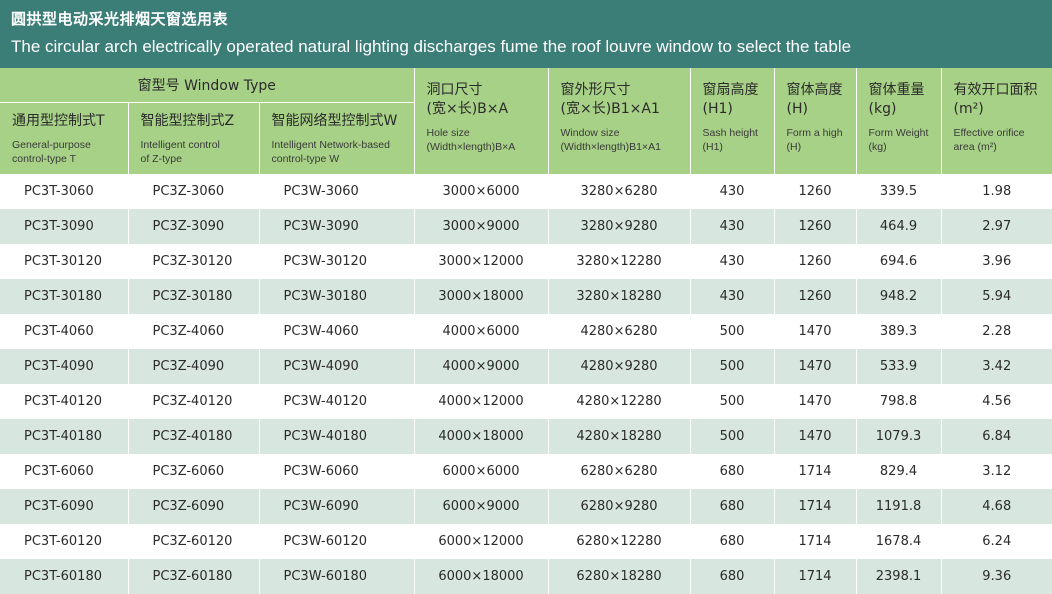  I want to click on cell-hole-size: 4000×12000, so click(481, 401).